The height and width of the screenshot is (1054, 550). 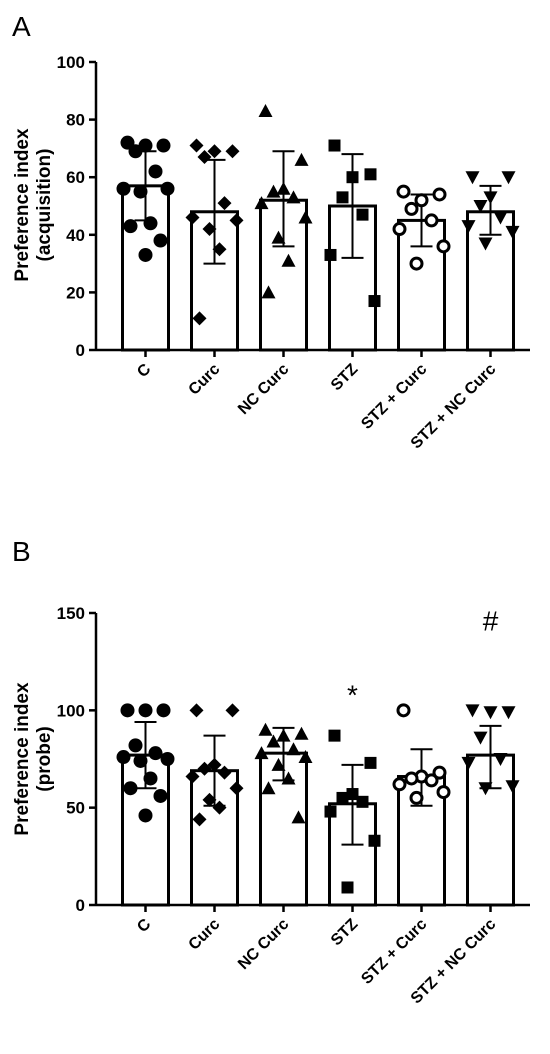 I want to click on x-category-label: STZ, so click(x=345, y=933).